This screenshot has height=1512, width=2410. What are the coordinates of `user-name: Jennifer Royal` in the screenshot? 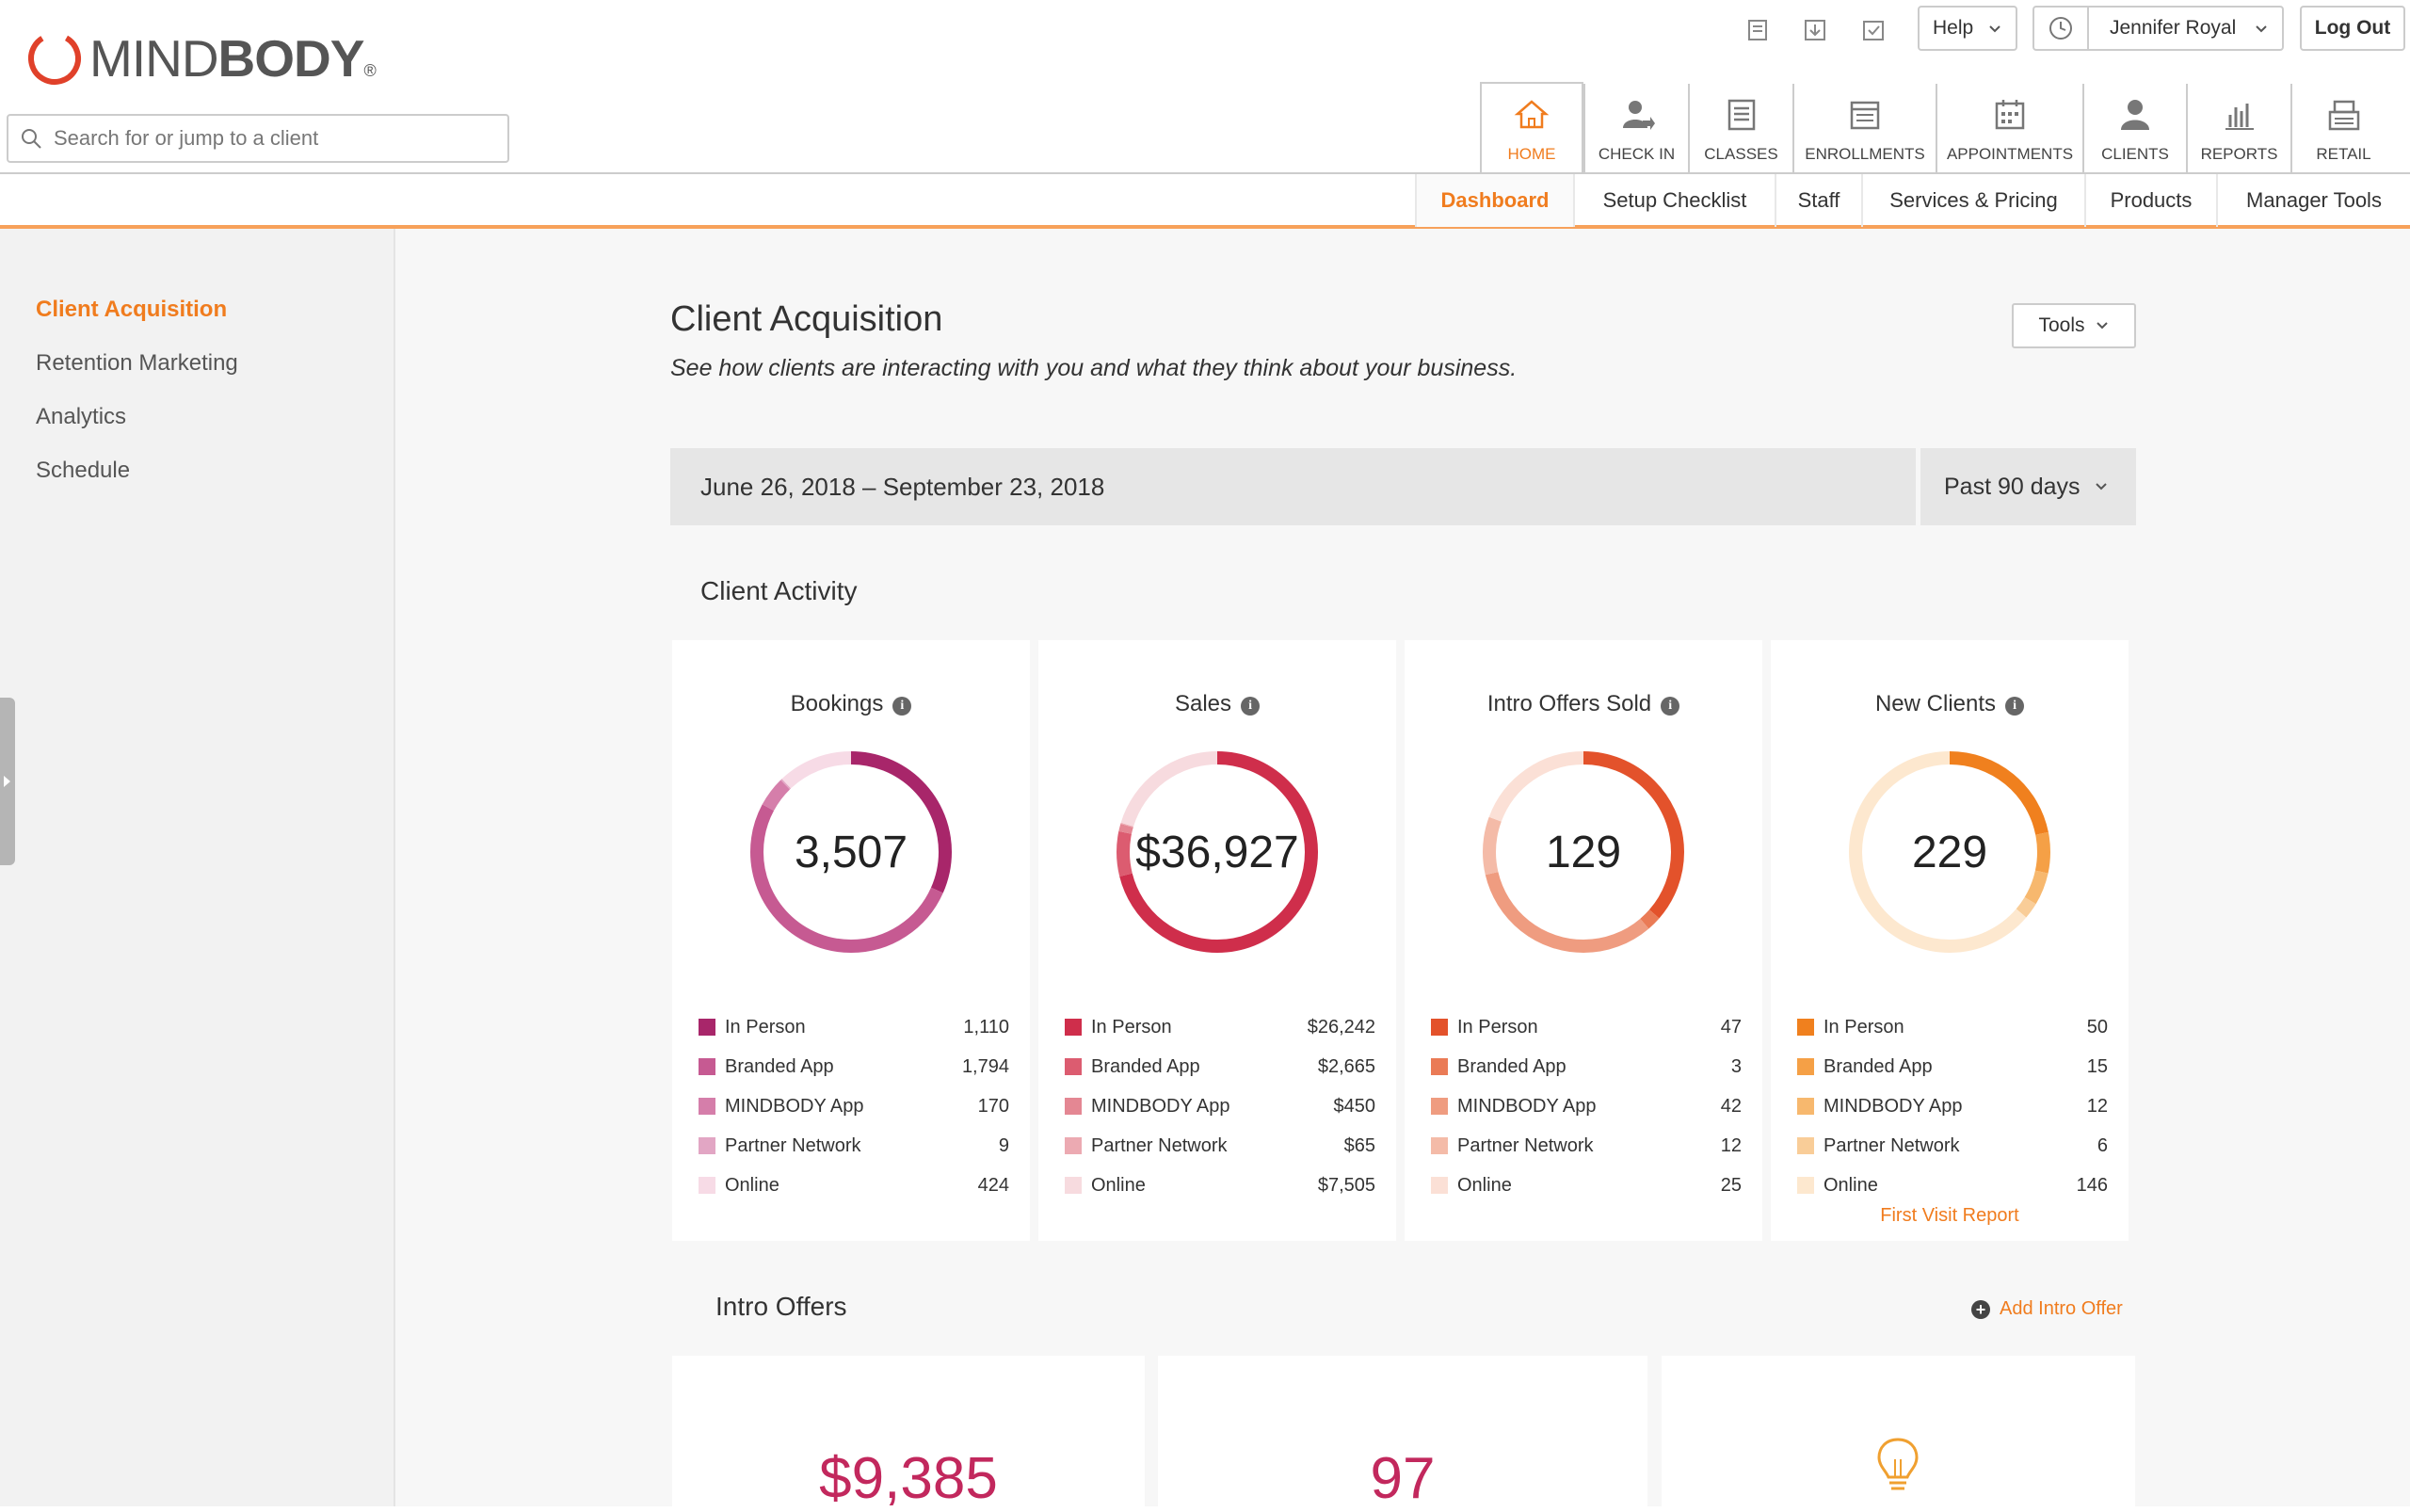 It's located at (2173, 28).